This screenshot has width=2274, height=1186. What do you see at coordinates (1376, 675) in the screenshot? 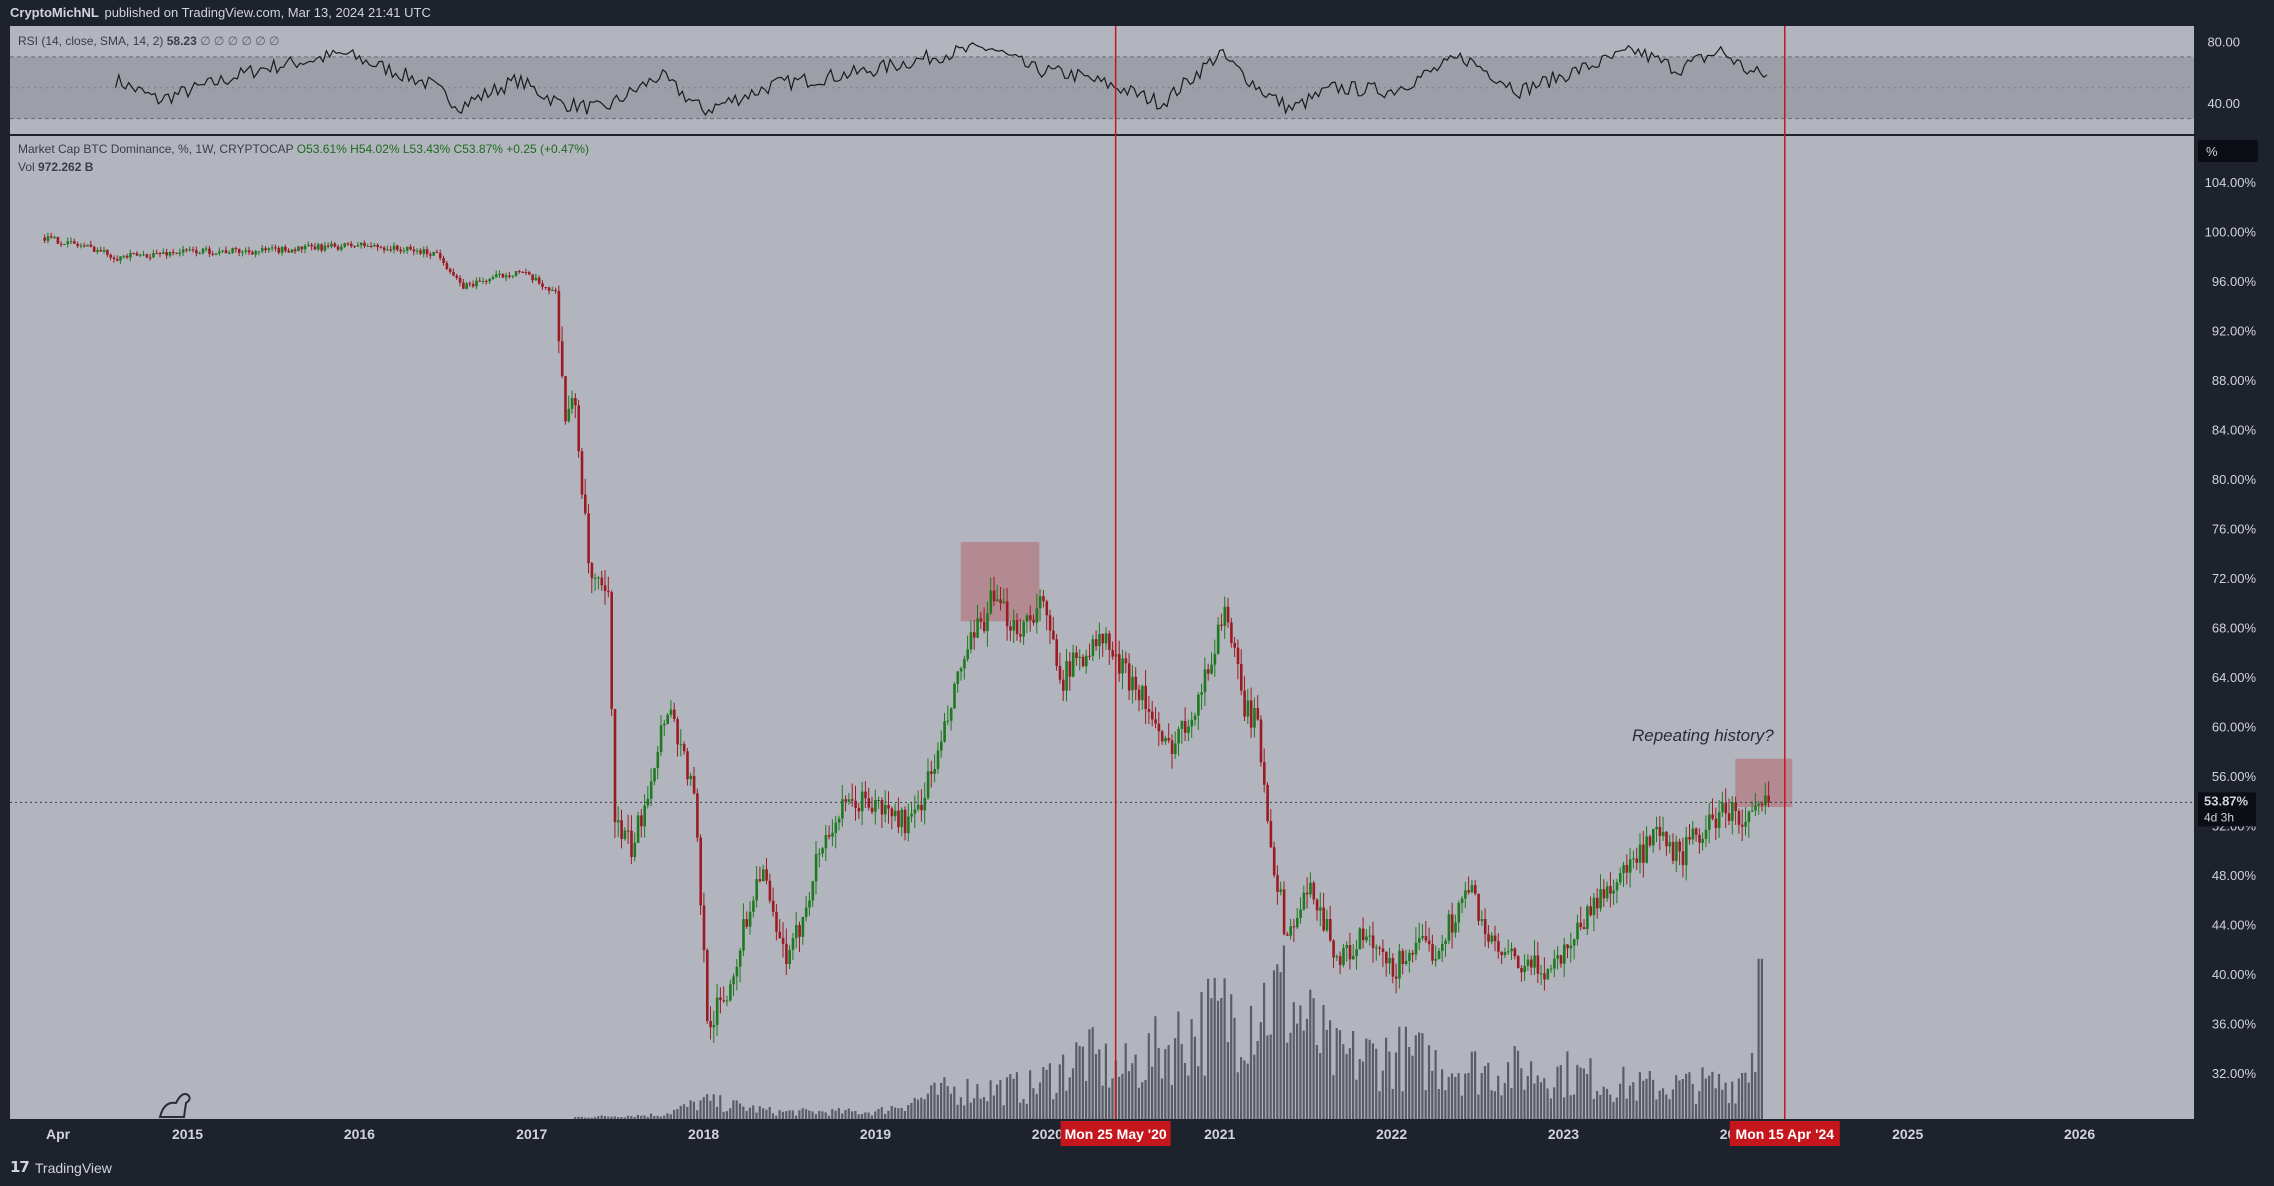
I see `highlight-box-layer` at bounding box center [1376, 675].